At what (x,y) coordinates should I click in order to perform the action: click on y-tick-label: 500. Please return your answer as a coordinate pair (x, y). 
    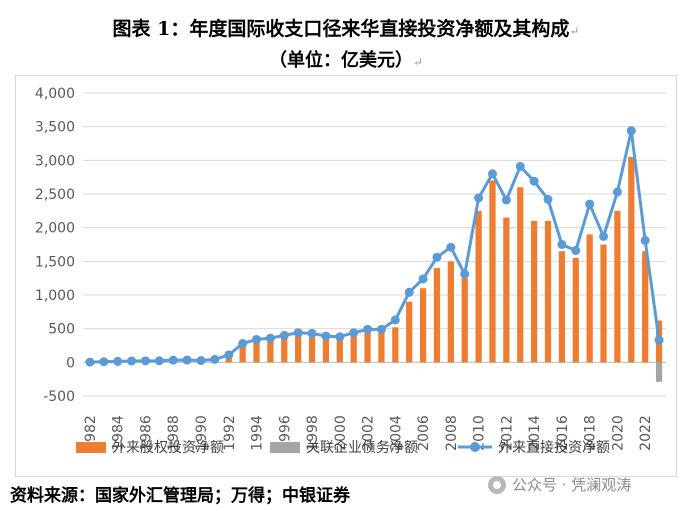
    Looking at the image, I should click on (61, 330).